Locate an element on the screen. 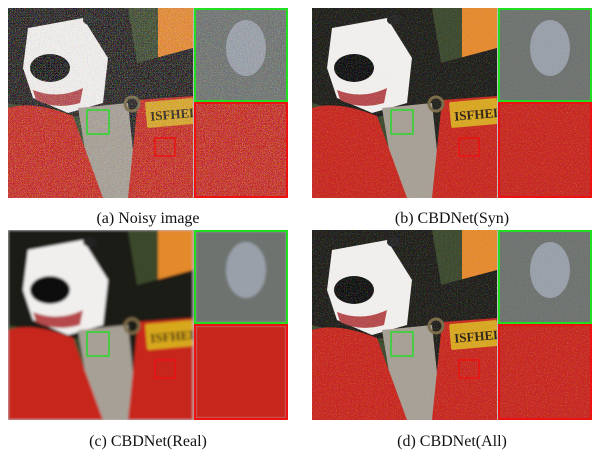 The height and width of the screenshot is (455, 600). caption-b: (b) CBDNet(Syn) is located at coordinates (452, 218).